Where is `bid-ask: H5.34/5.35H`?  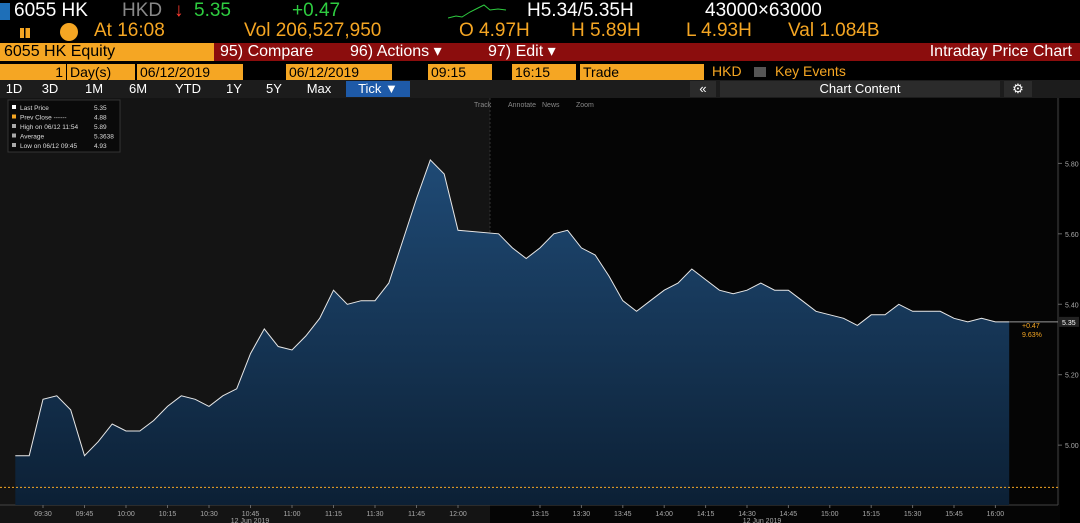 bid-ask: H5.34/5.35H is located at coordinates (580, 10).